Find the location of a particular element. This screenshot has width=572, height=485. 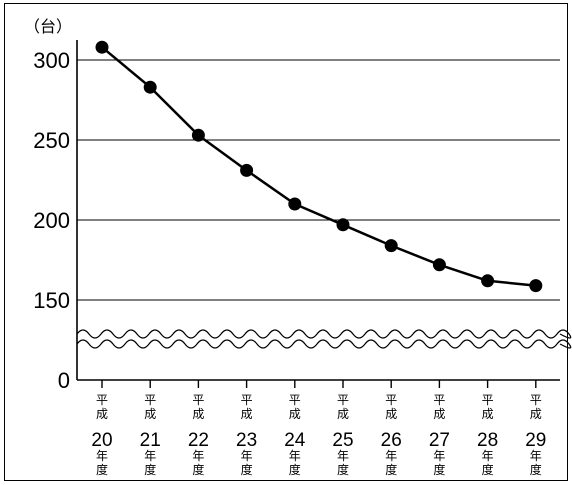

x-label-number: 27 is located at coordinates (439, 440).